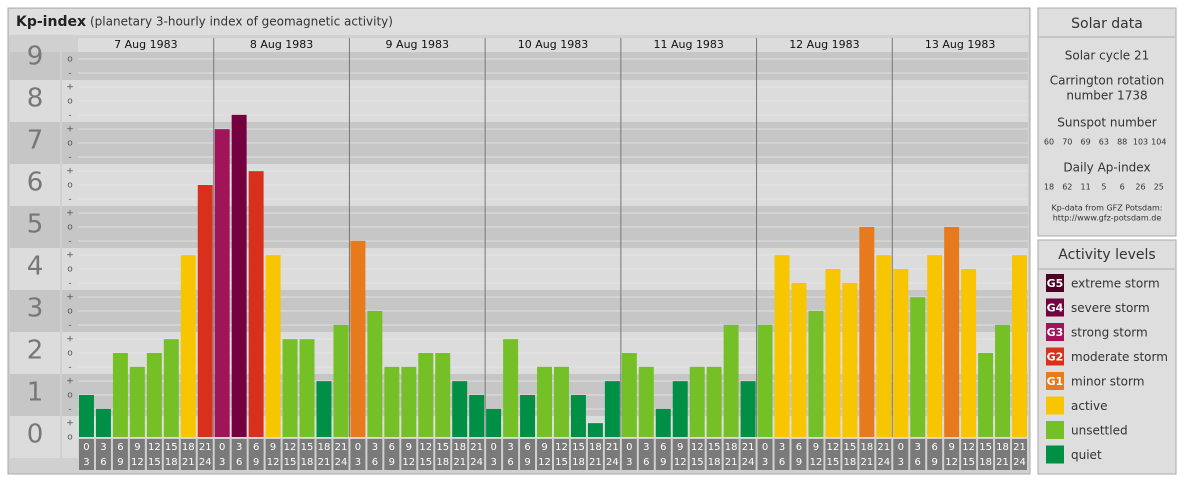 The height and width of the screenshot is (484, 1184). I want to click on source: http://www.gfz-potsdam.de, so click(1107, 218).